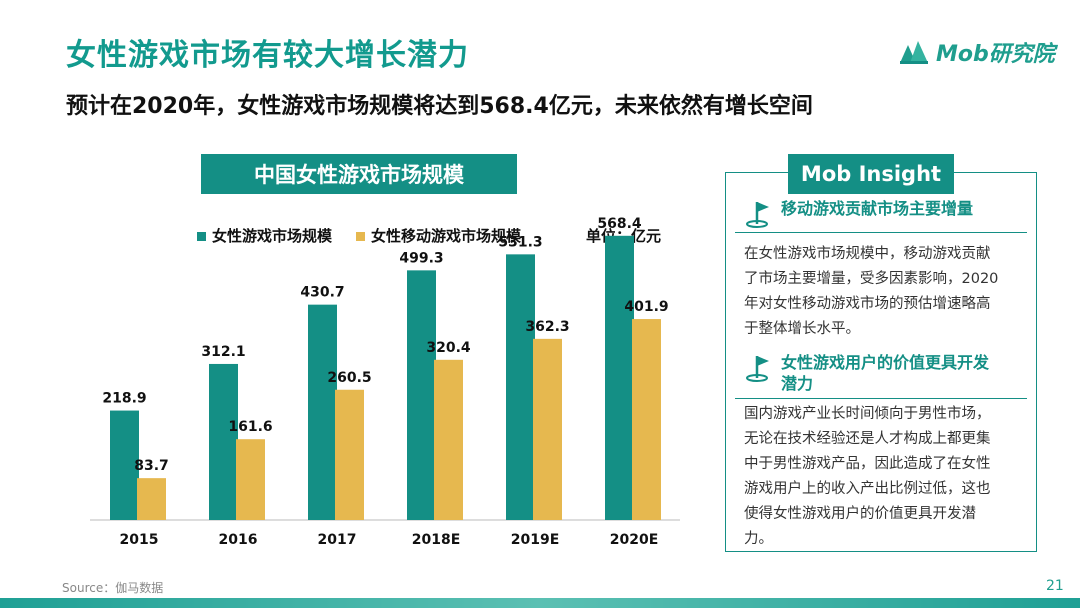 The height and width of the screenshot is (608, 1080). Describe the element at coordinates (223, 352) in the screenshot. I see `data-label: 312.1` at that location.